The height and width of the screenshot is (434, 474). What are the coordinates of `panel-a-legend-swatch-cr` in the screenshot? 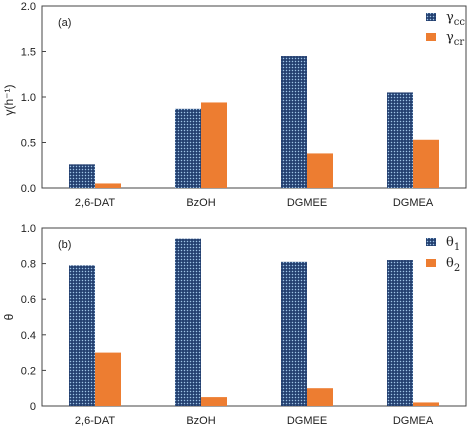 It's located at (431, 37).